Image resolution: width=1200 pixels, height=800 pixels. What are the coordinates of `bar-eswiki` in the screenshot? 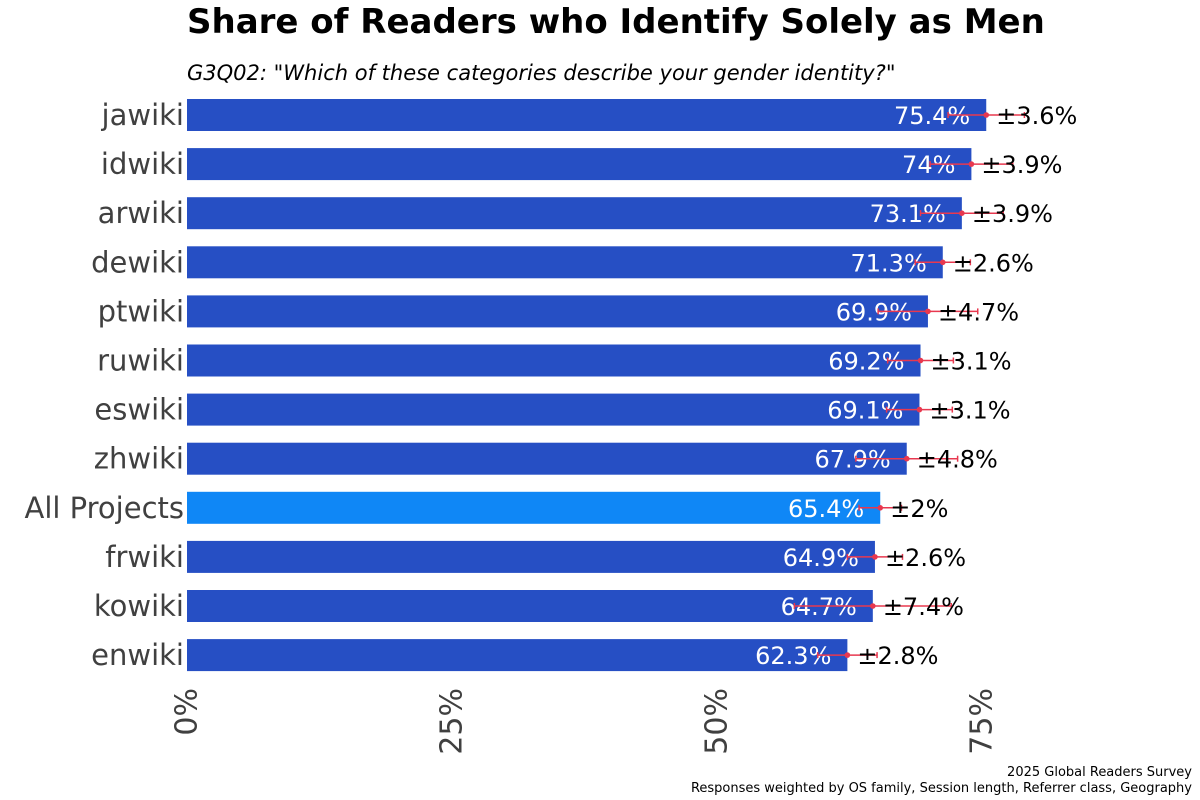 It's located at (553, 409).